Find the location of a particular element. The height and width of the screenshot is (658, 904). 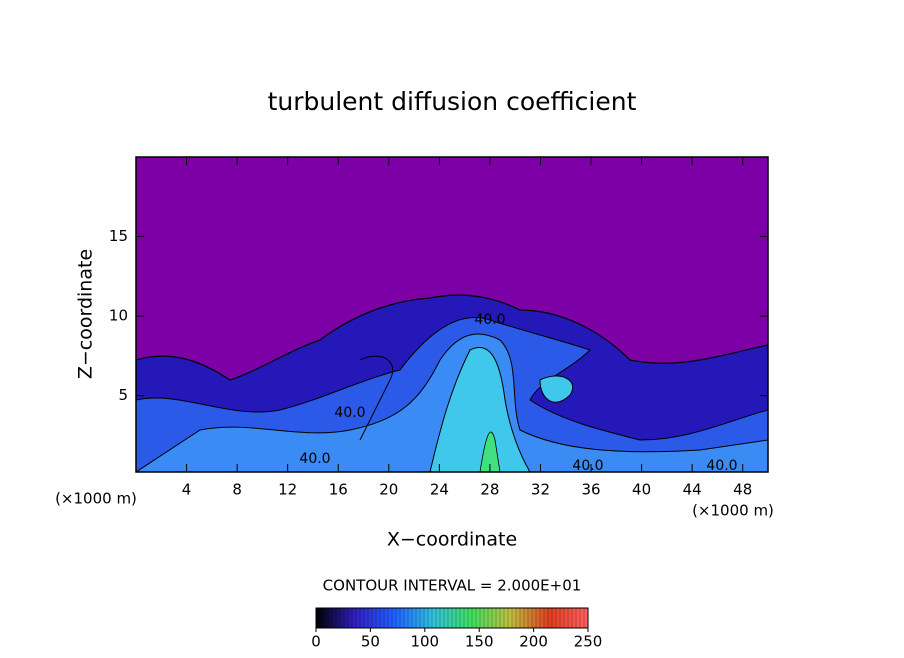

x-tick-label: 16 is located at coordinates (338, 490).